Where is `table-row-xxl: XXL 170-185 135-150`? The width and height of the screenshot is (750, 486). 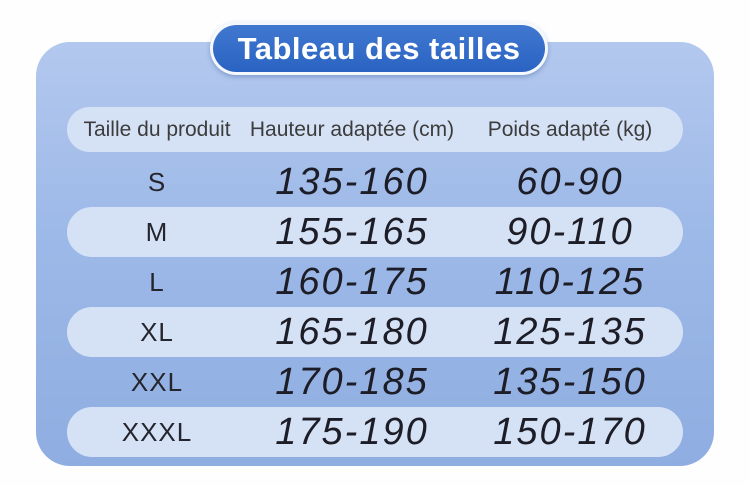 table-row-xxl: XXL 170-185 135-150 is located at coordinates (375, 382).